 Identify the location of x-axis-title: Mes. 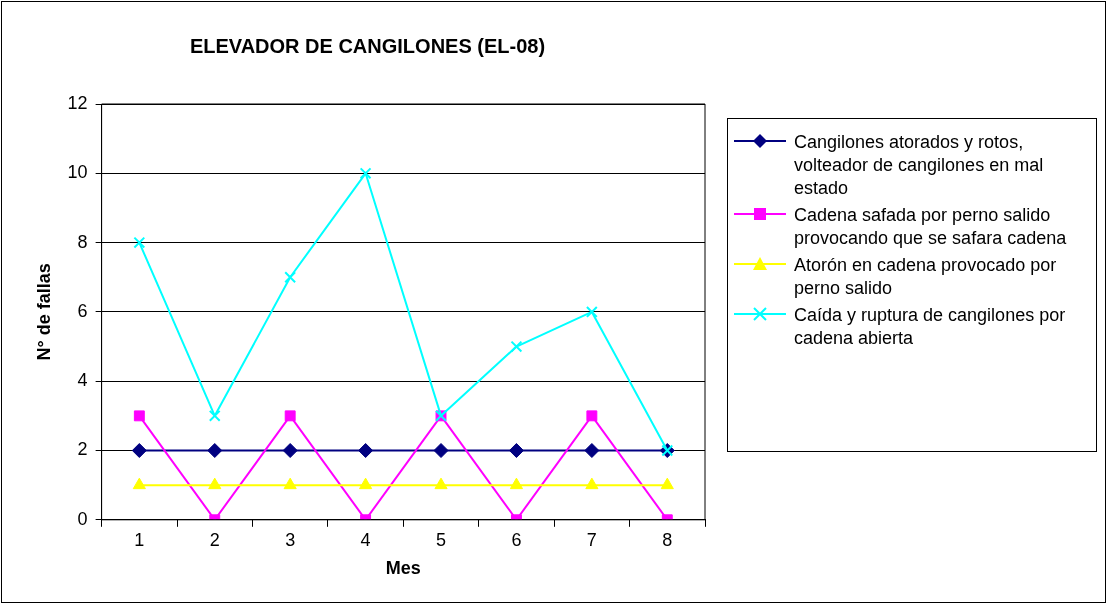
(403, 568).